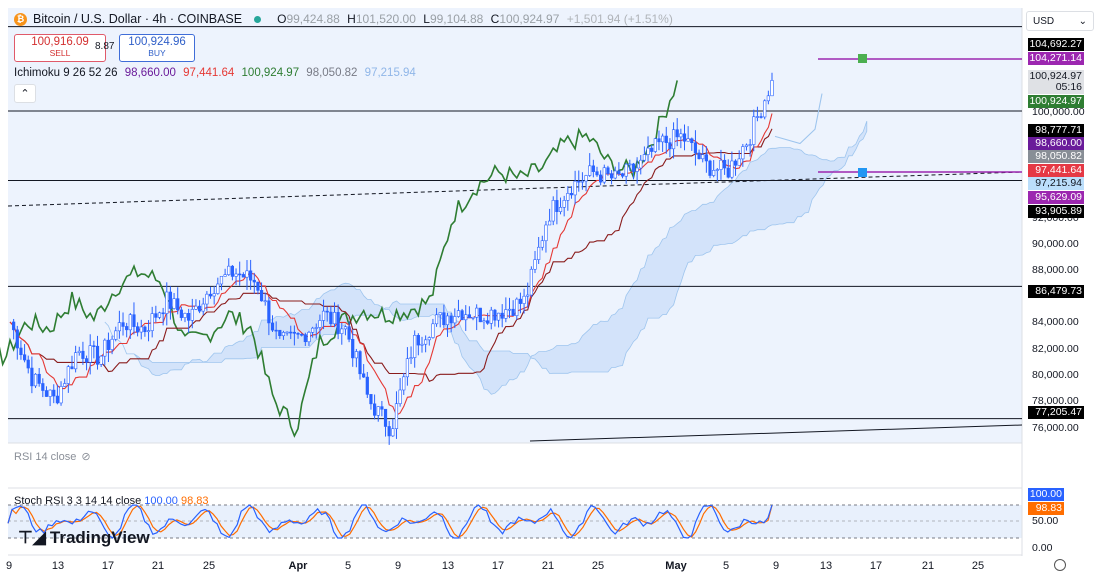 The width and height of the screenshot is (1099, 587). What do you see at coordinates (1060, 21) in the screenshot?
I see `currency-selector: USD ⌄` at bounding box center [1060, 21].